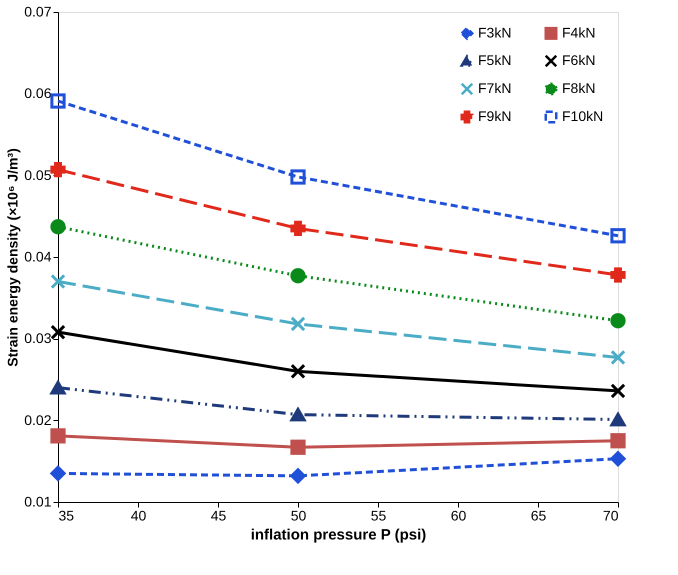  What do you see at coordinates (138, 516) in the screenshot?
I see `x-tick-label: 40` at bounding box center [138, 516].